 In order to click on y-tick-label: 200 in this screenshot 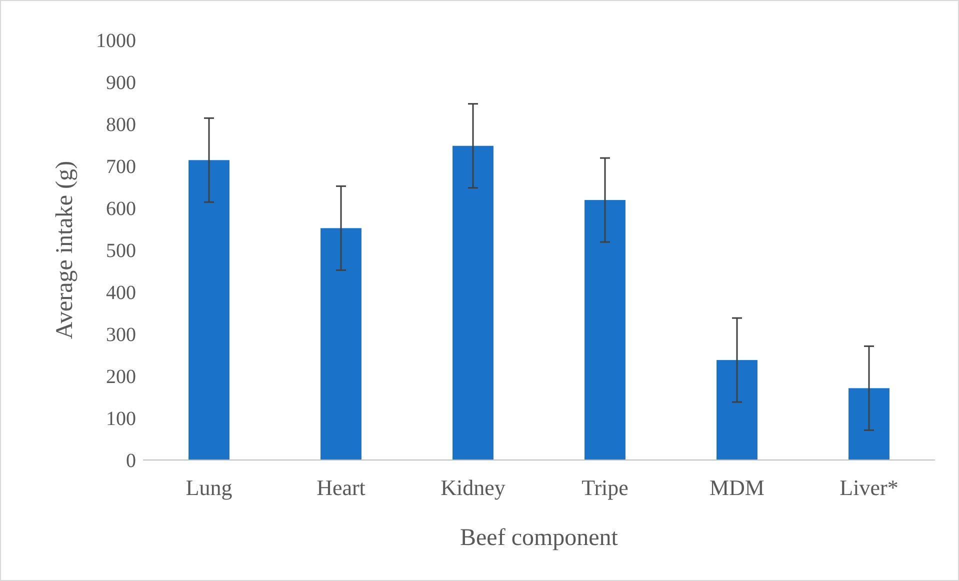, I will do `click(121, 377)`.